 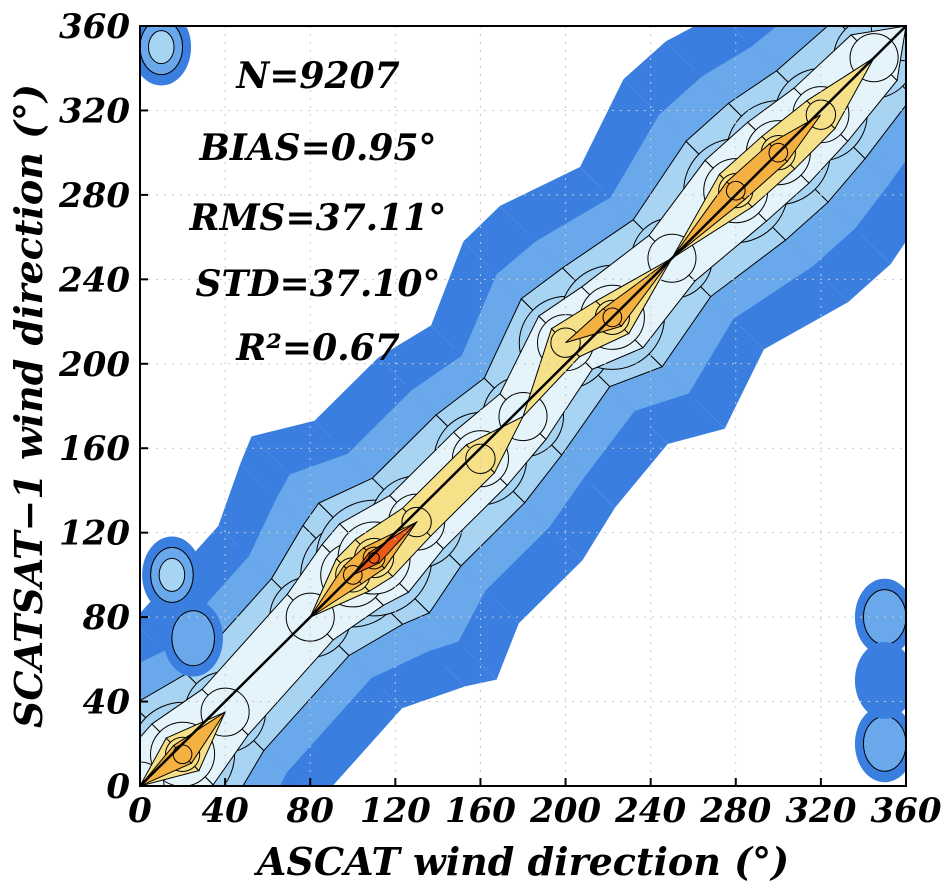 I want to click on x-tick-label: 160, so click(x=480, y=811).